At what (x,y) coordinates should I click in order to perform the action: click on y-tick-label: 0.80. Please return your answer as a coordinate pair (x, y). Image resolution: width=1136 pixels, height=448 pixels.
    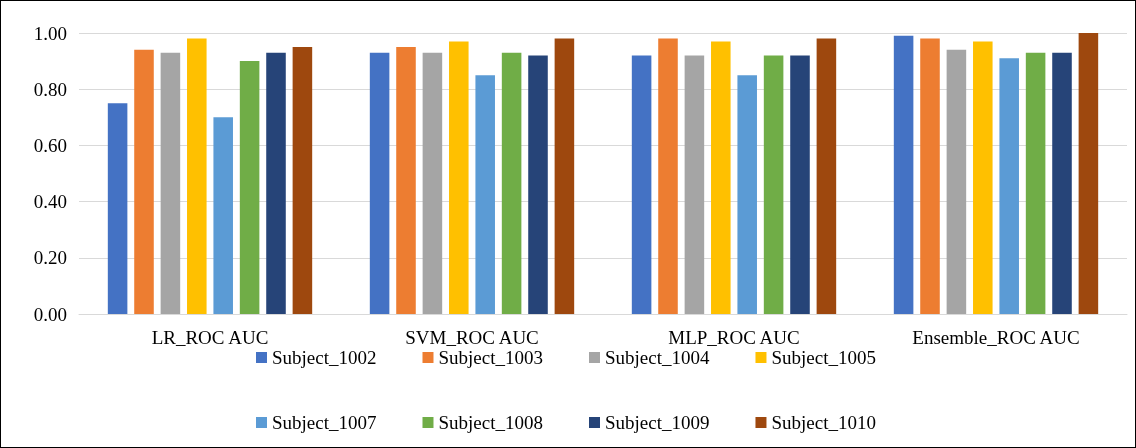
    Looking at the image, I should click on (50, 89).